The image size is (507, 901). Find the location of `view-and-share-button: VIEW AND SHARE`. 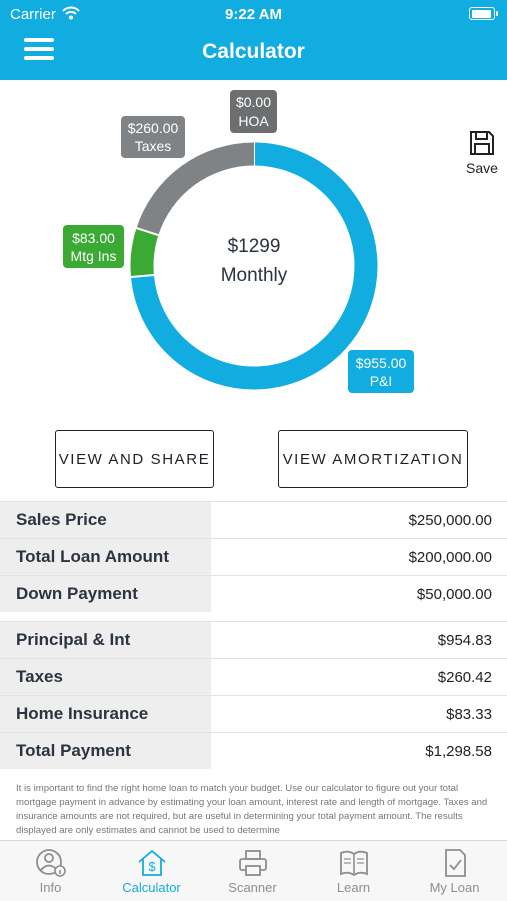

view-and-share-button: VIEW AND SHARE is located at coordinates (134, 459).